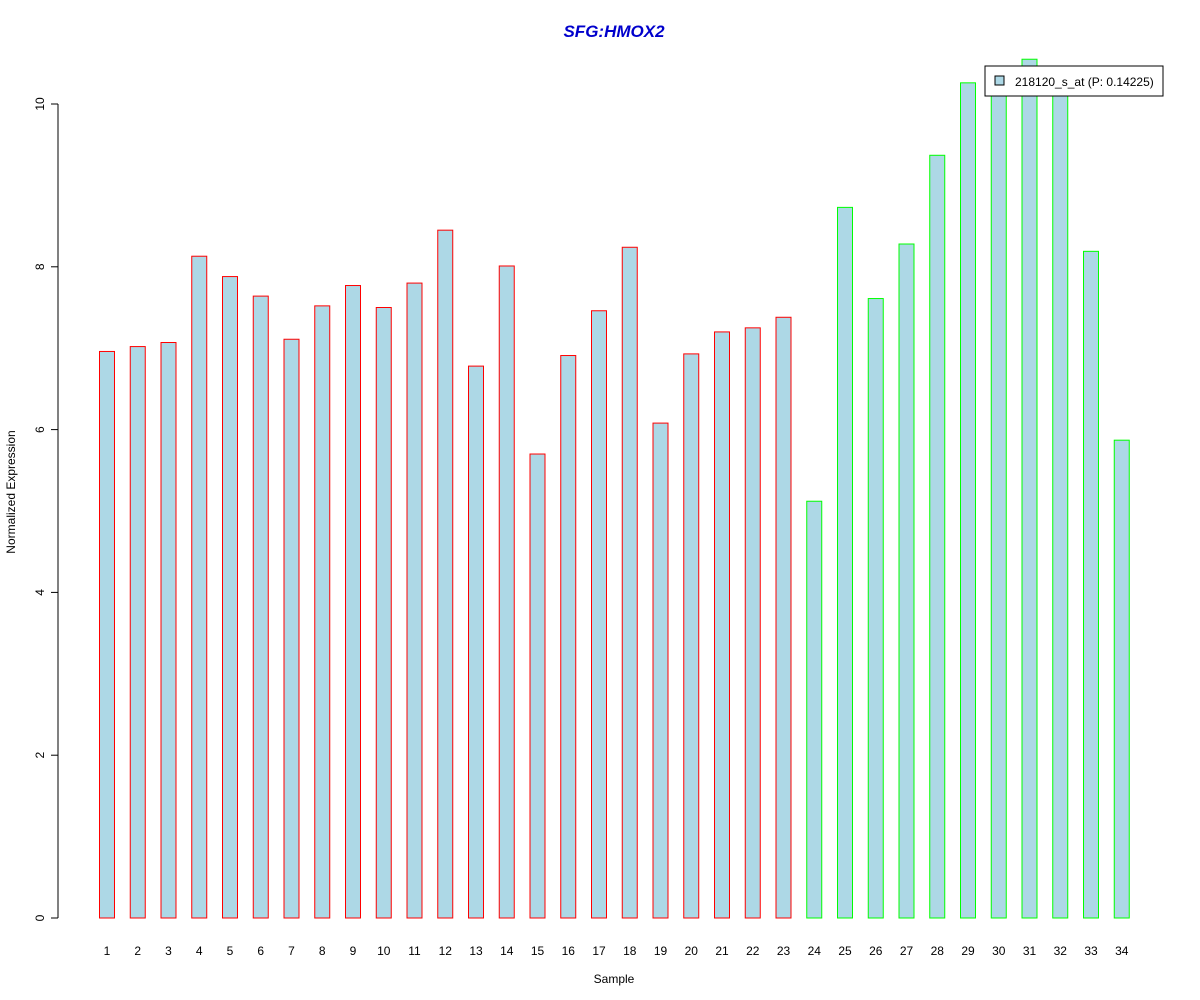 The width and height of the screenshot is (1200, 1000). Describe the element at coordinates (230, 951) in the screenshot. I see `x-tick-label: 5` at that location.